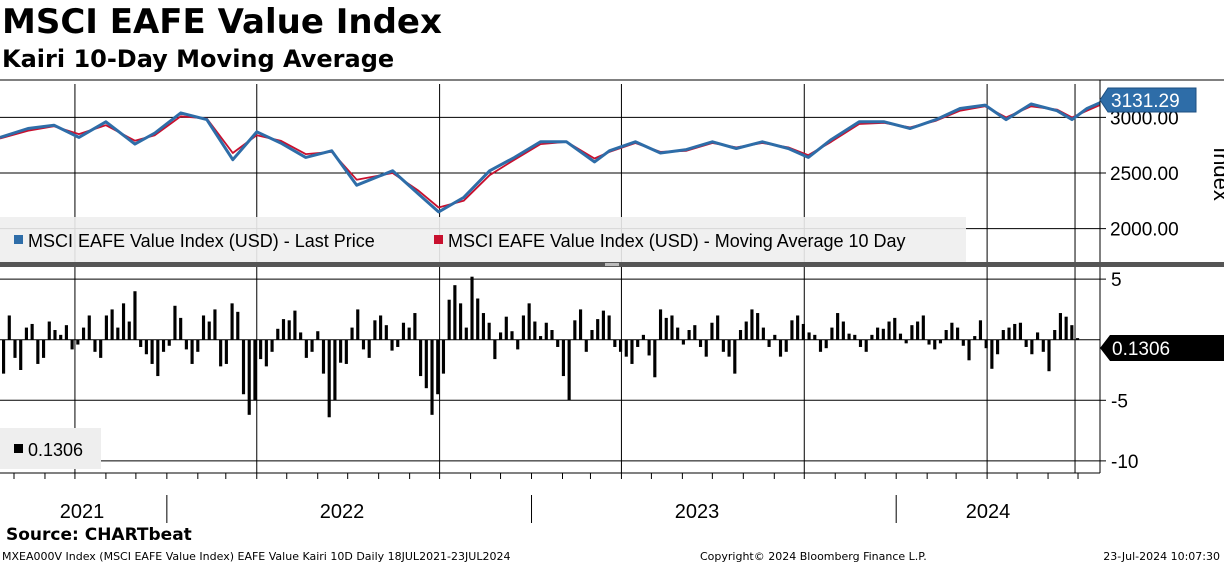 Image resolution: width=1224 pixels, height=566 pixels. What do you see at coordinates (697, 512) in the screenshot?
I see `x-tick-label: 2023` at bounding box center [697, 512].